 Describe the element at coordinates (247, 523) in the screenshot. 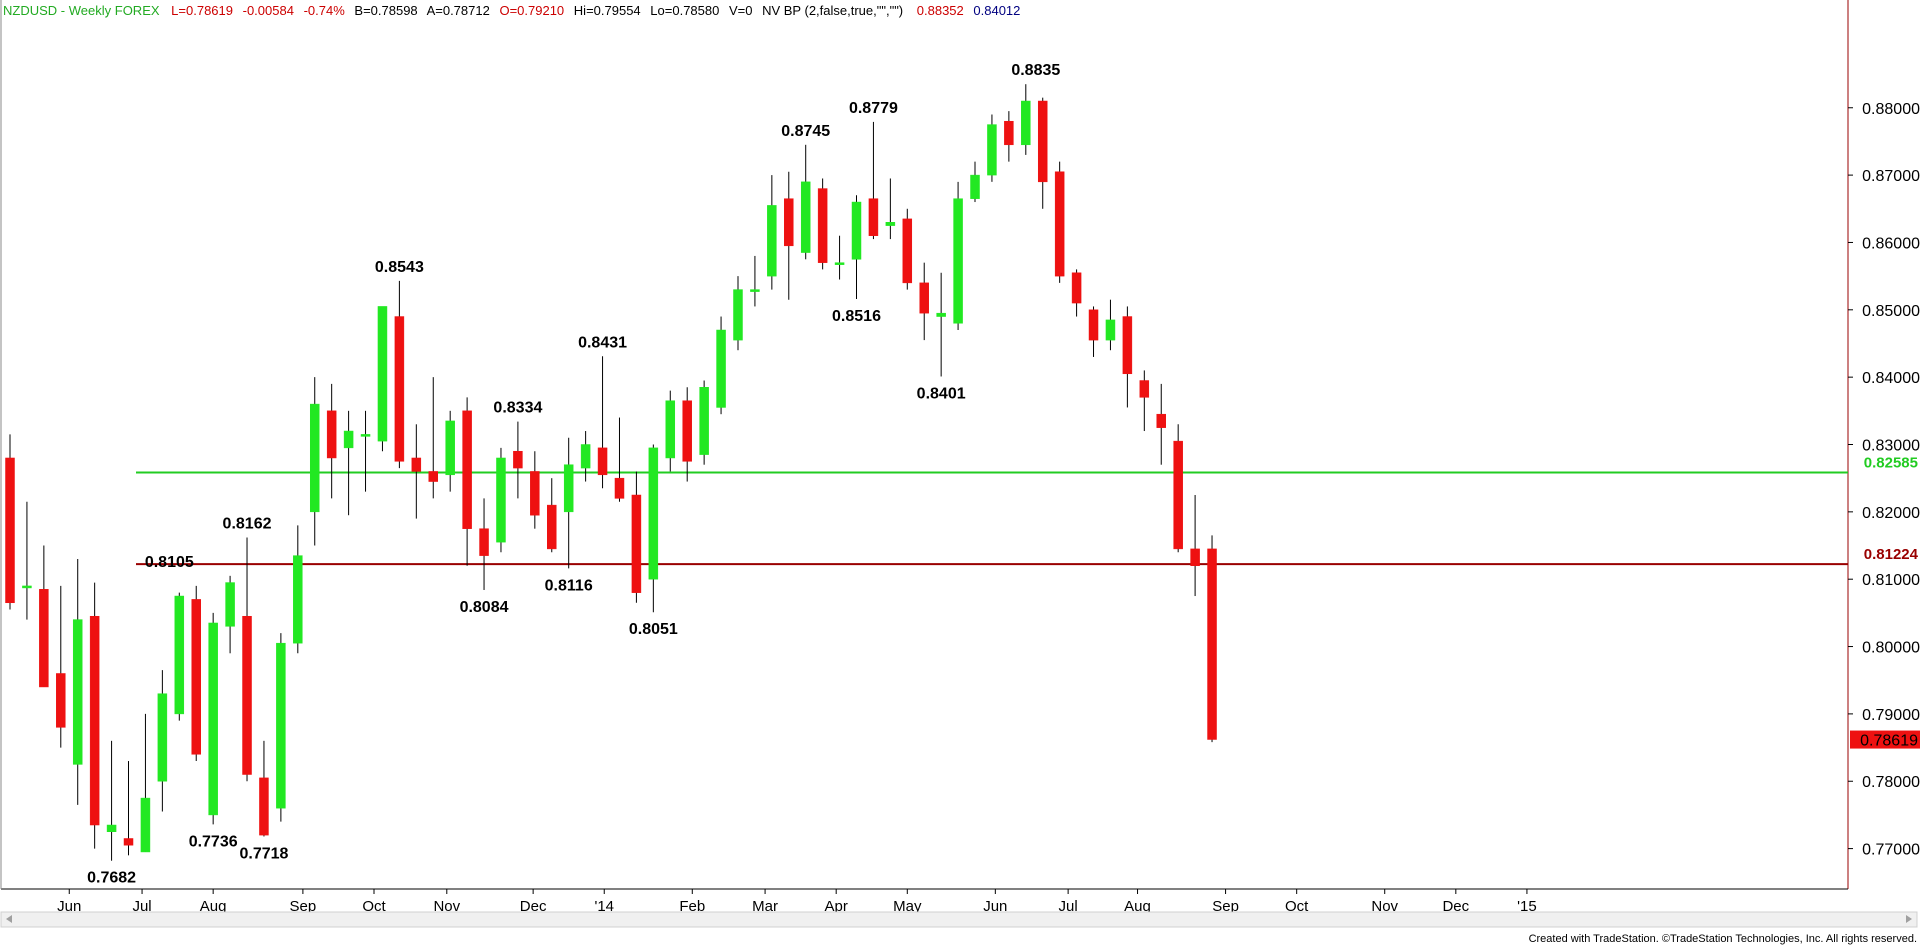

I see `price-annotation: 0.8162` at that location.